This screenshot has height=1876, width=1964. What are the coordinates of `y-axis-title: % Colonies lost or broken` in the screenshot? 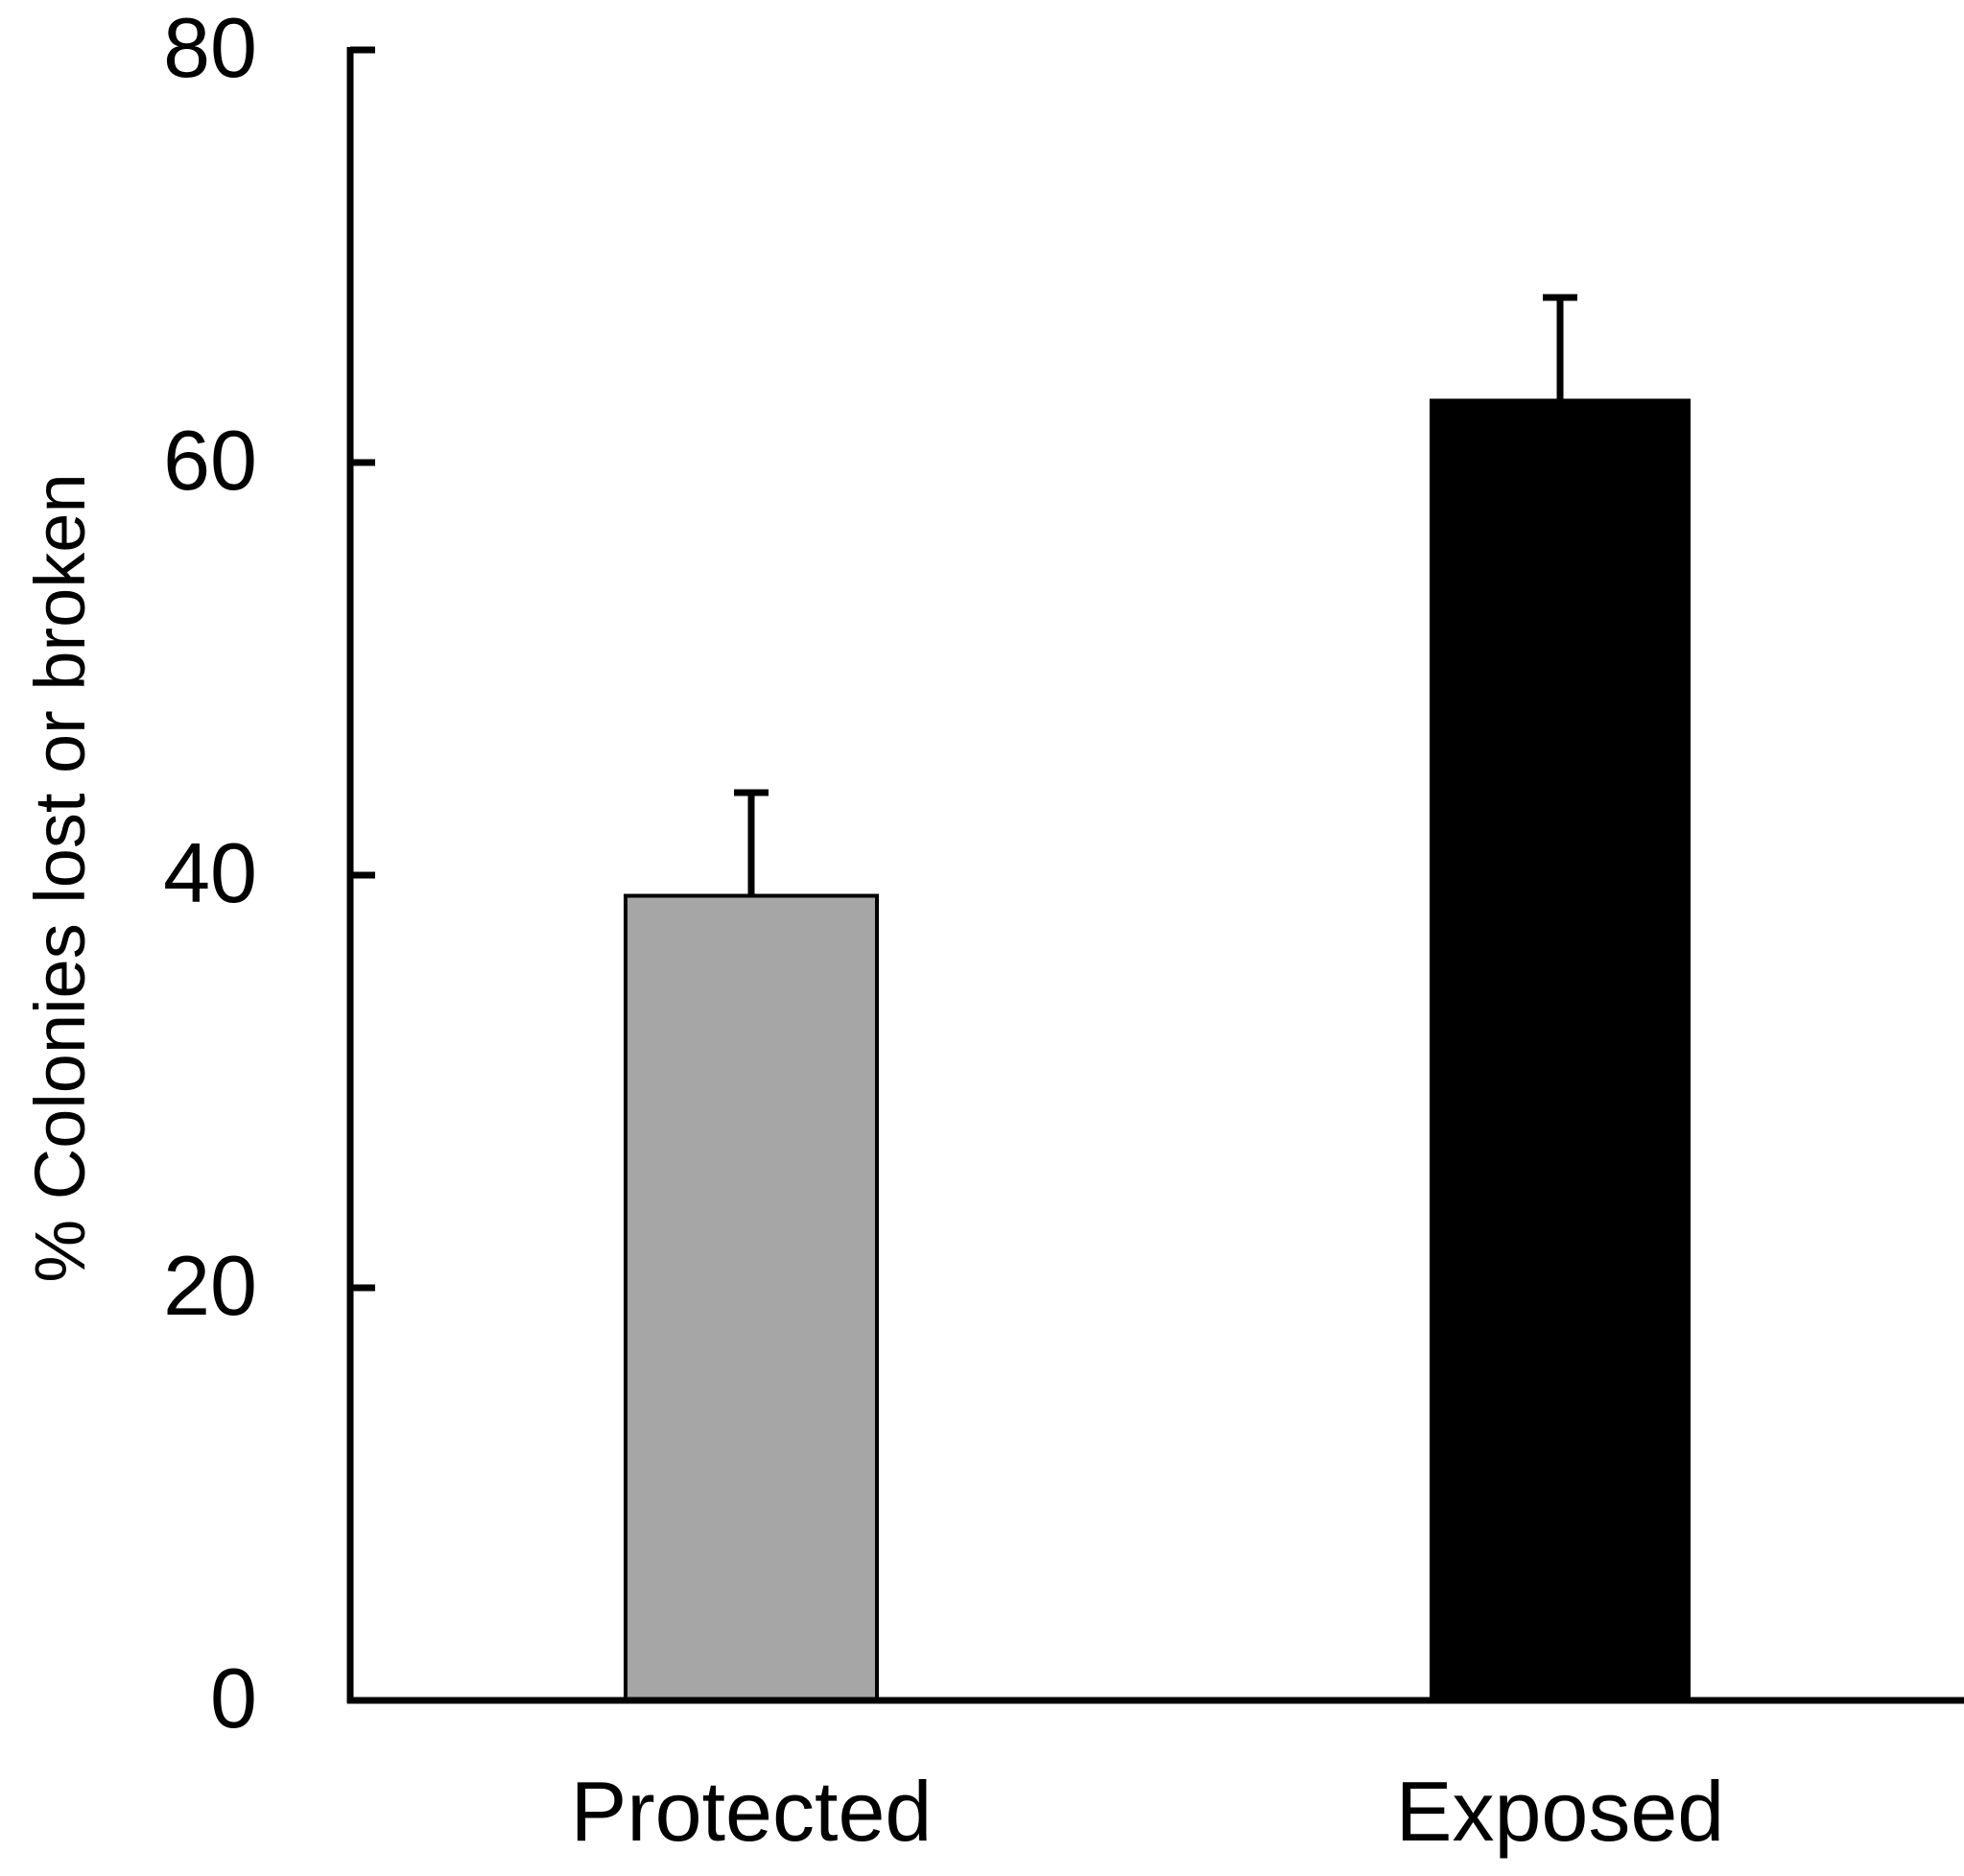 It's located at (60, 877).